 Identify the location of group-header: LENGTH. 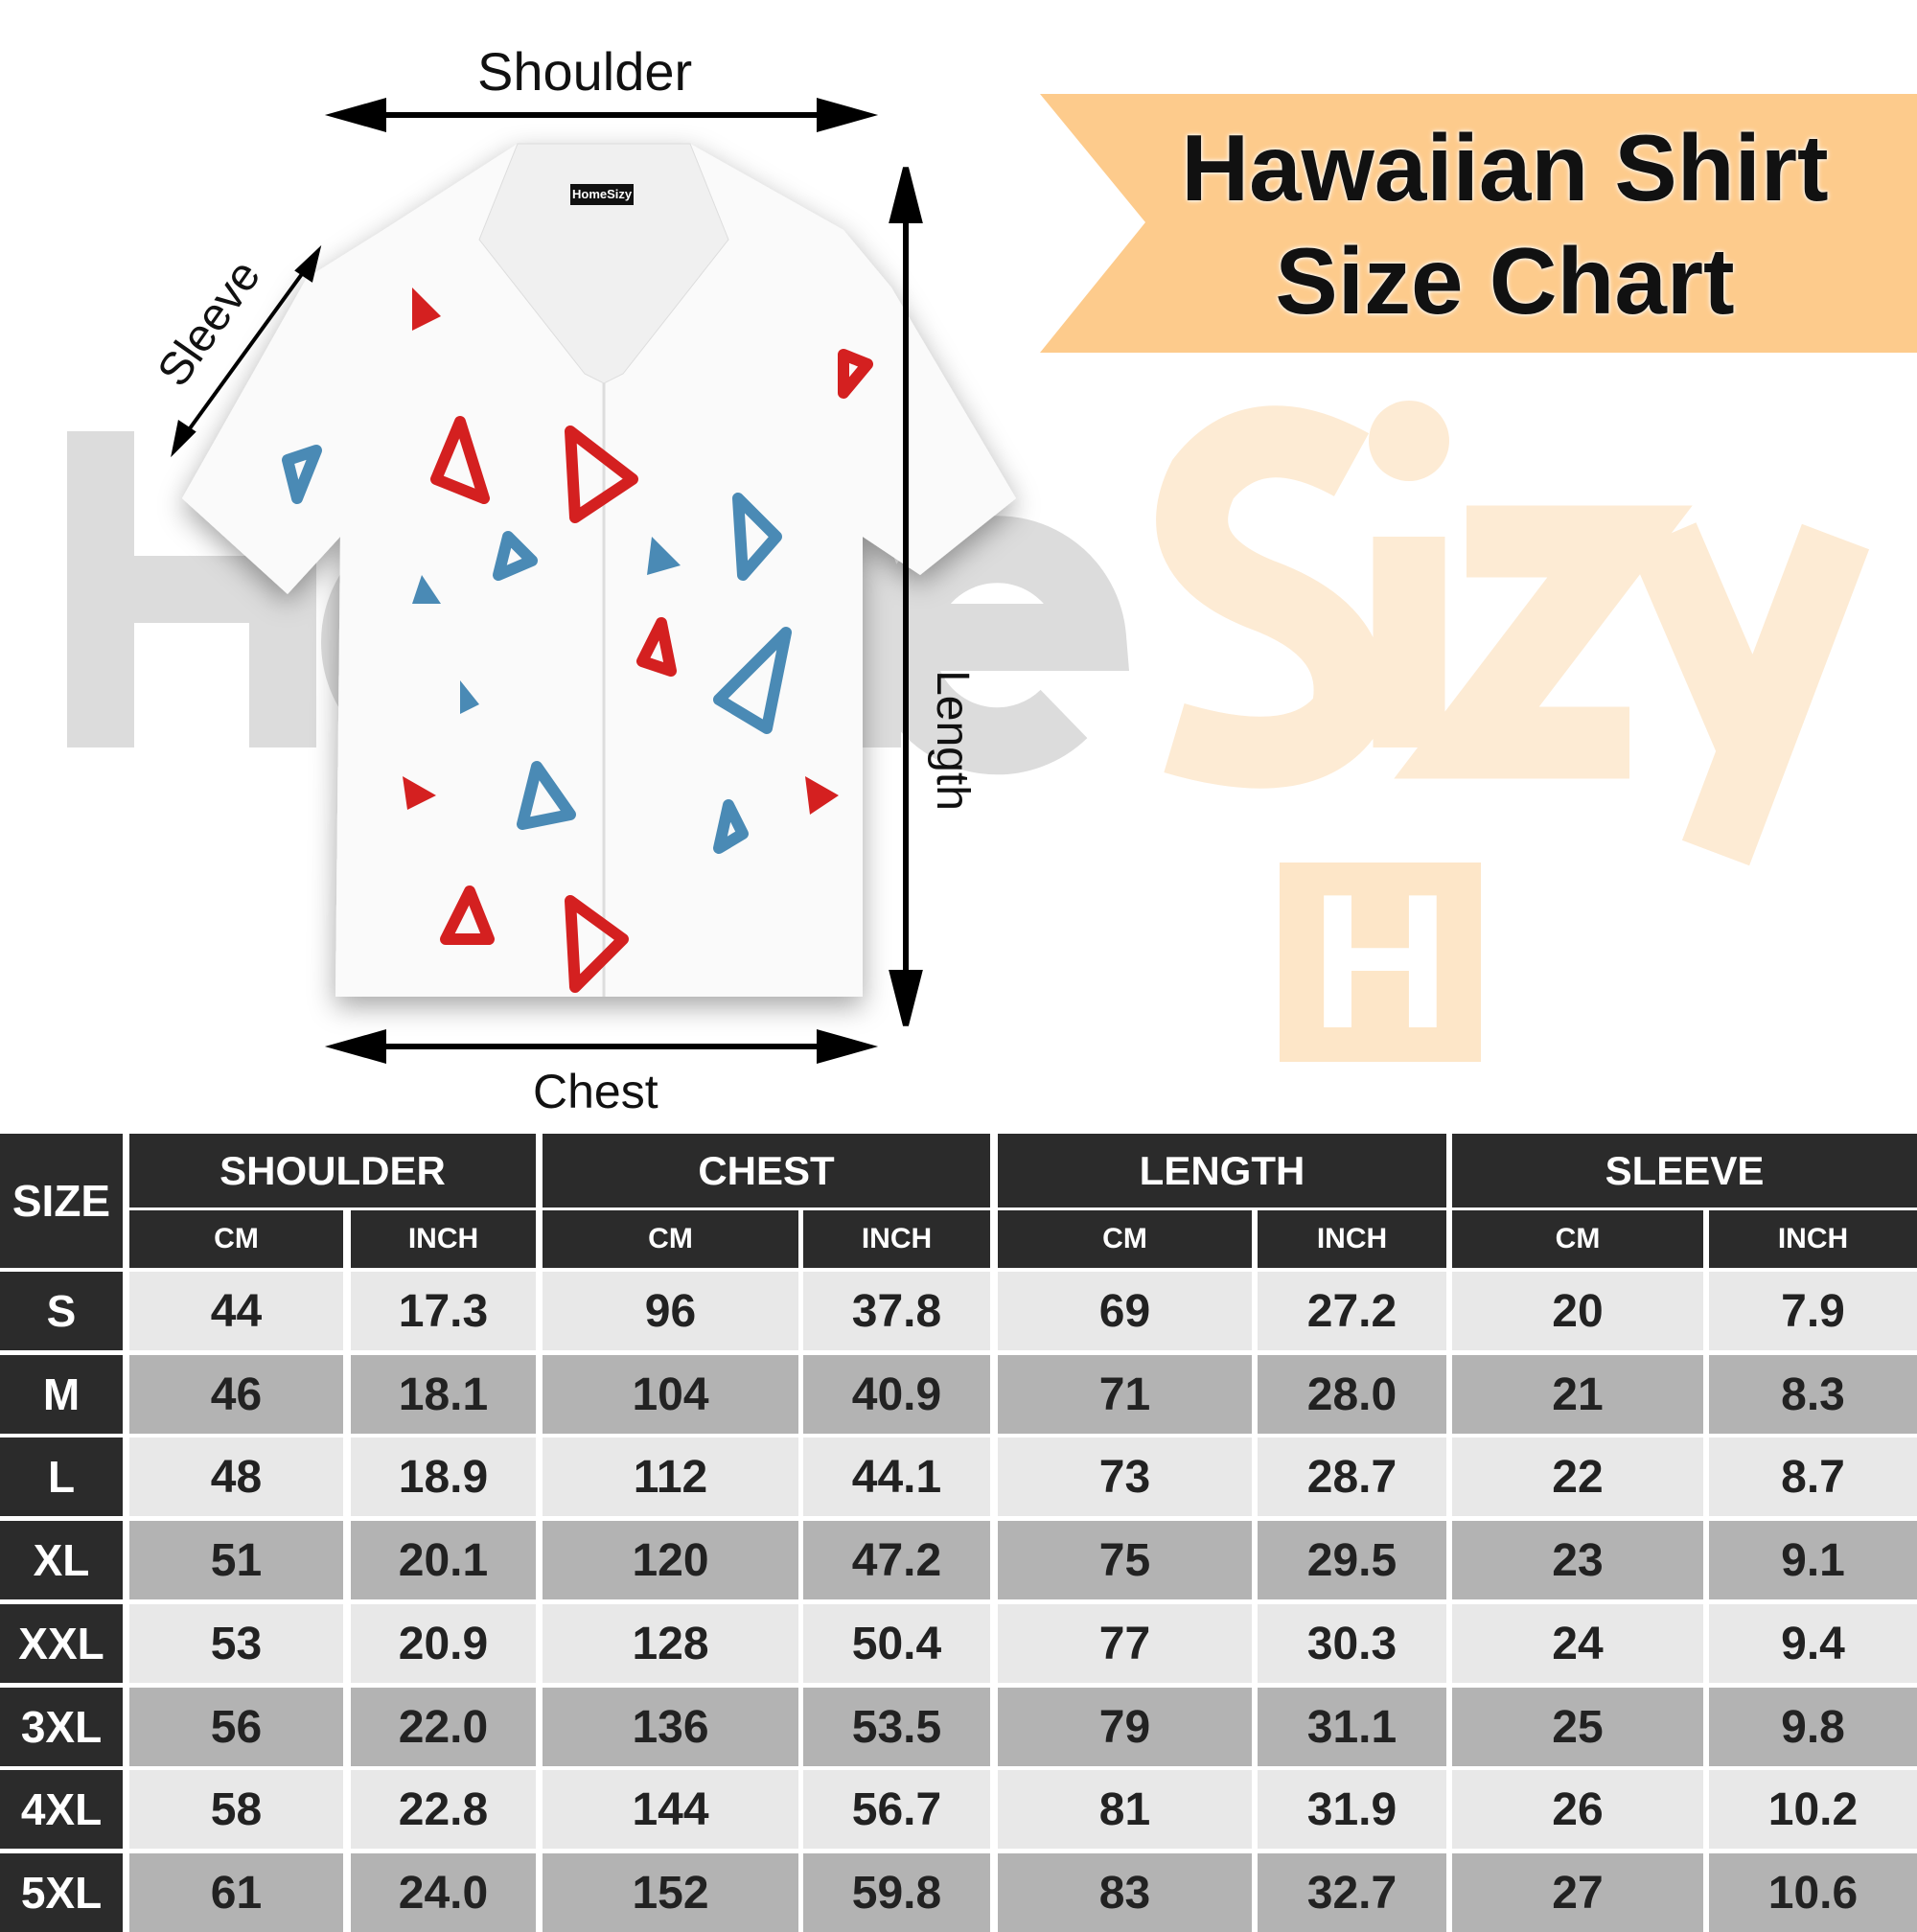
(1222, 1171).